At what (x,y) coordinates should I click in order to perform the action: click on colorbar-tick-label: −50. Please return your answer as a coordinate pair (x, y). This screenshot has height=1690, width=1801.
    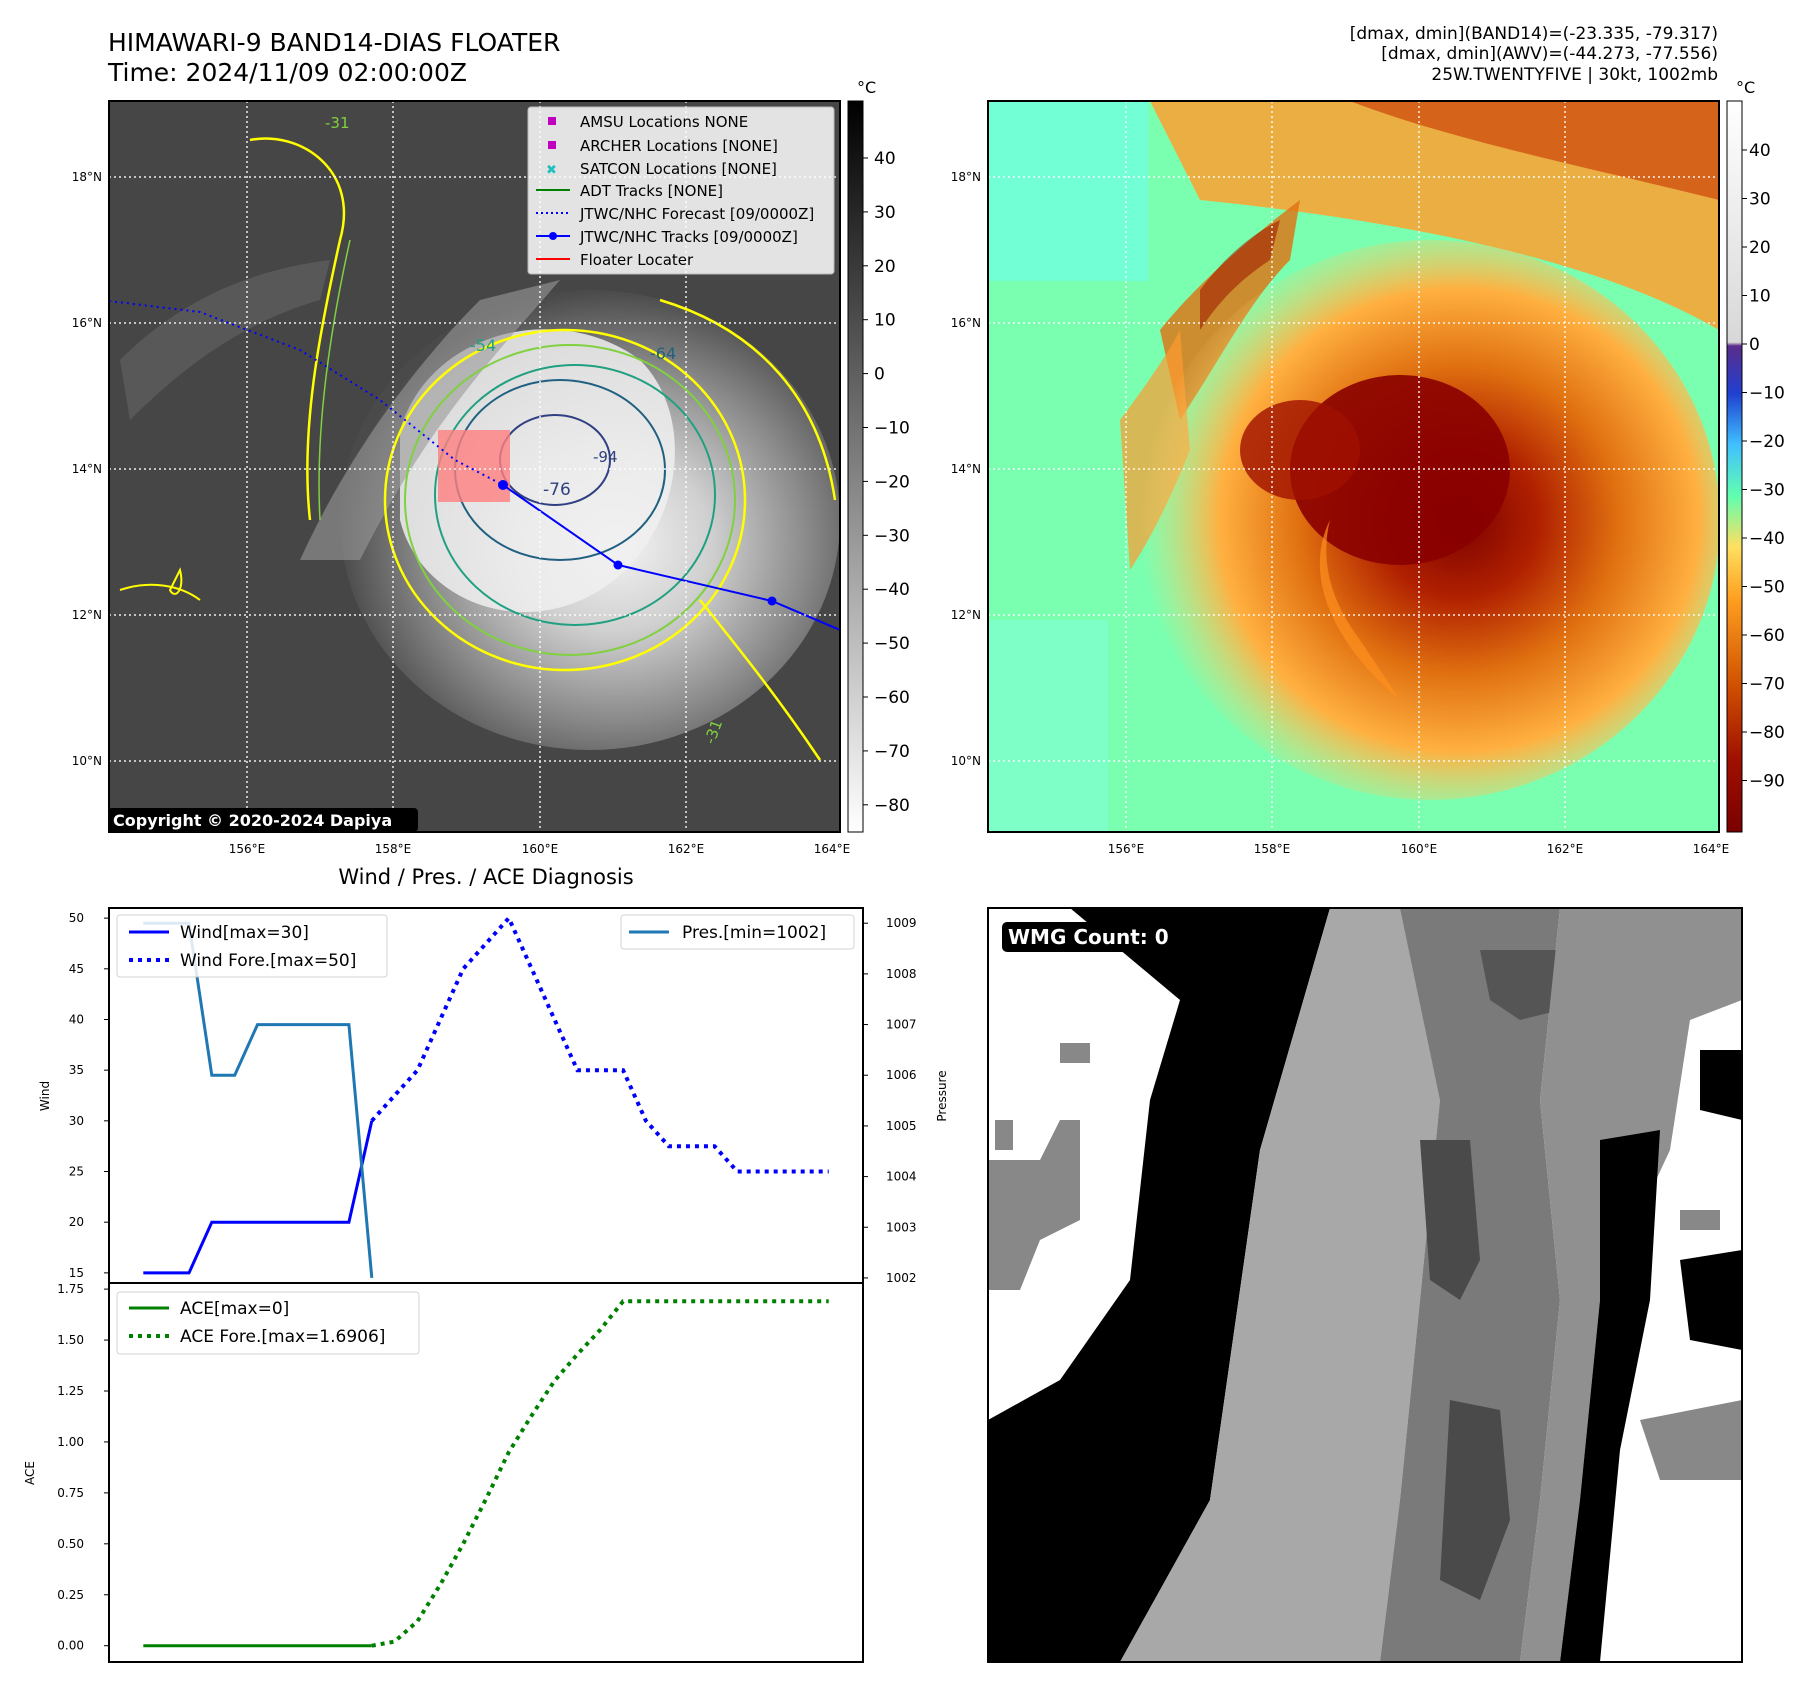
    Looking at the image, I should click on (1767, 588).